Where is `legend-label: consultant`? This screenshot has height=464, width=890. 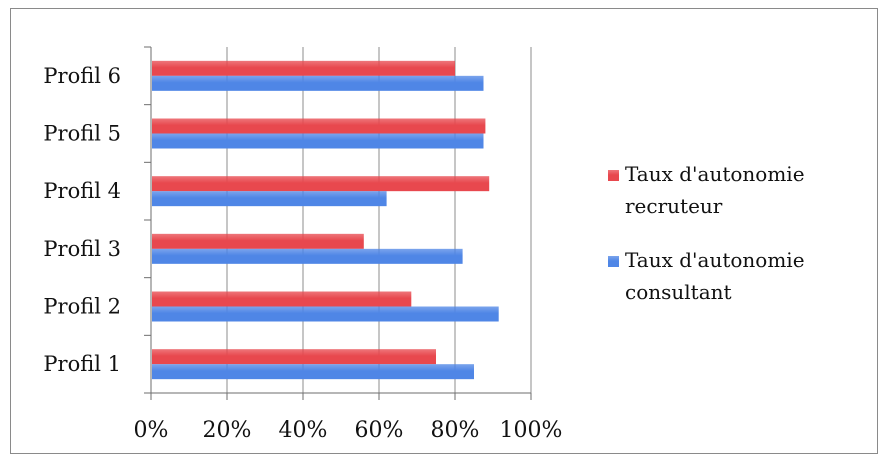
legend-label: consultant is located at coordinates (678, 292).